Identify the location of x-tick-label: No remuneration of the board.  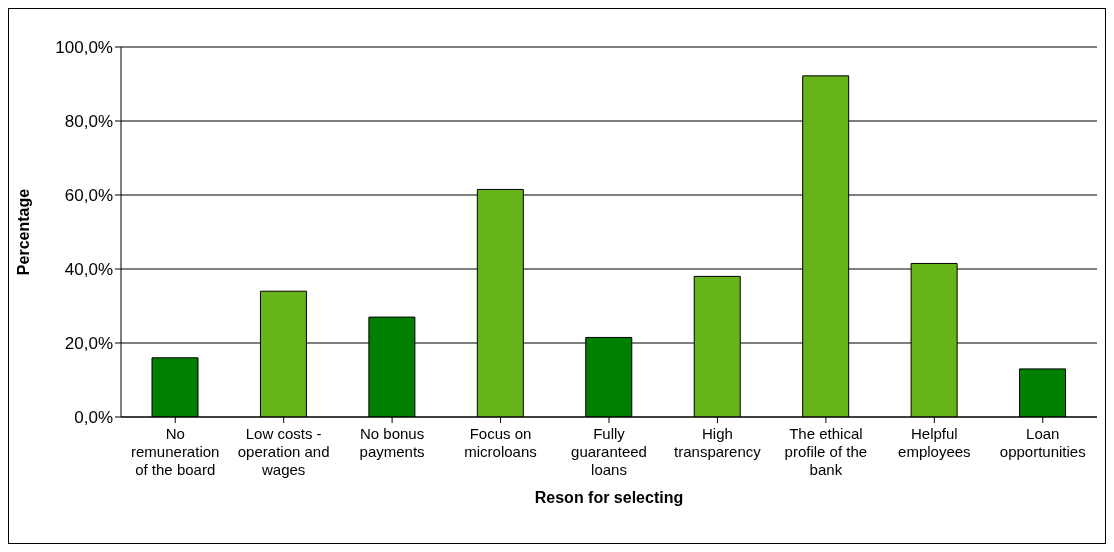
(175, 451).